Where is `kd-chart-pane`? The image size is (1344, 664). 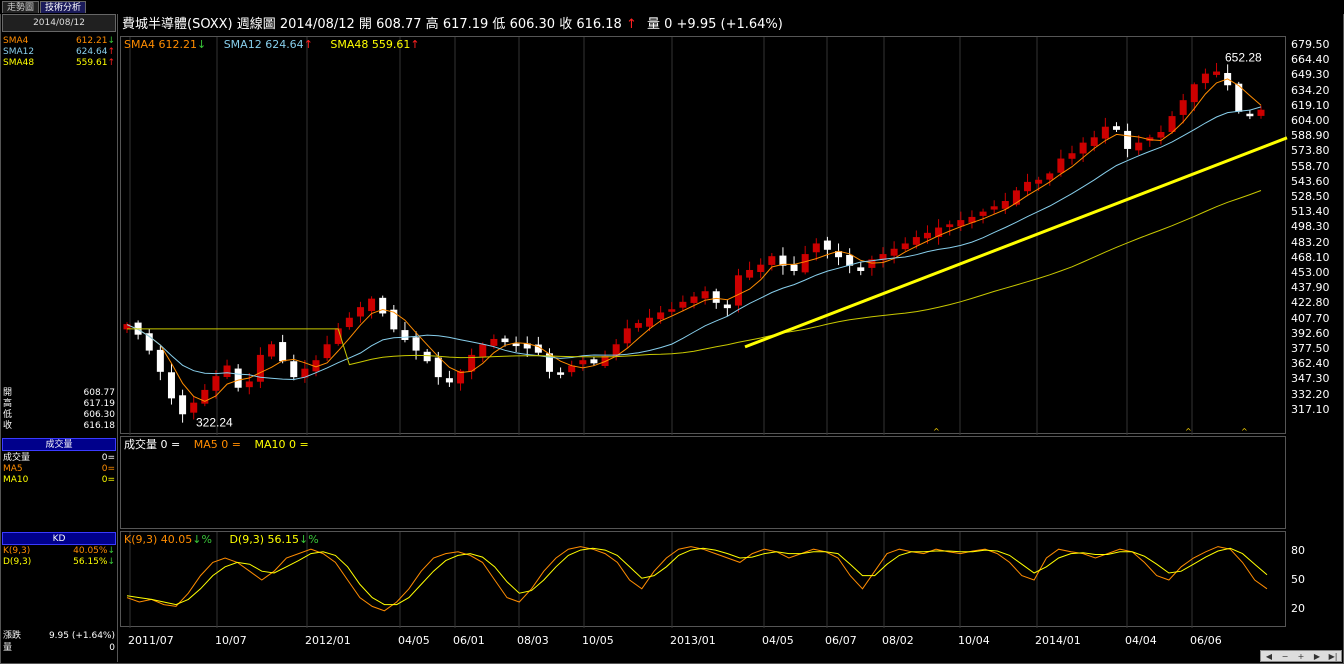 kd-chart-pane is located at coordinates (703, 579).